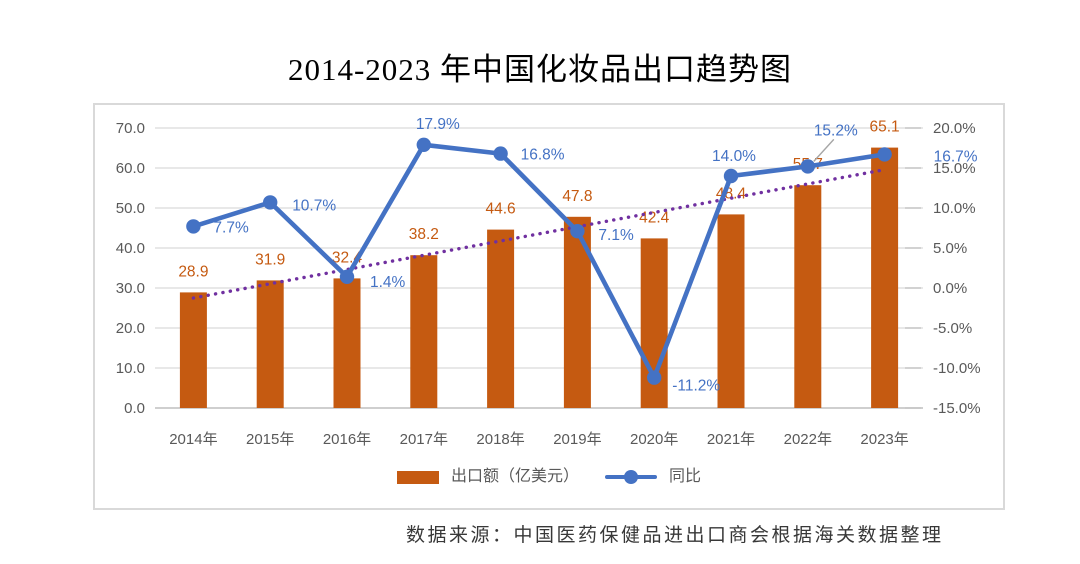 The height and width of the screenshot is (564, 1080). I want to click on yoy-point-2021年, so click(731, 176).